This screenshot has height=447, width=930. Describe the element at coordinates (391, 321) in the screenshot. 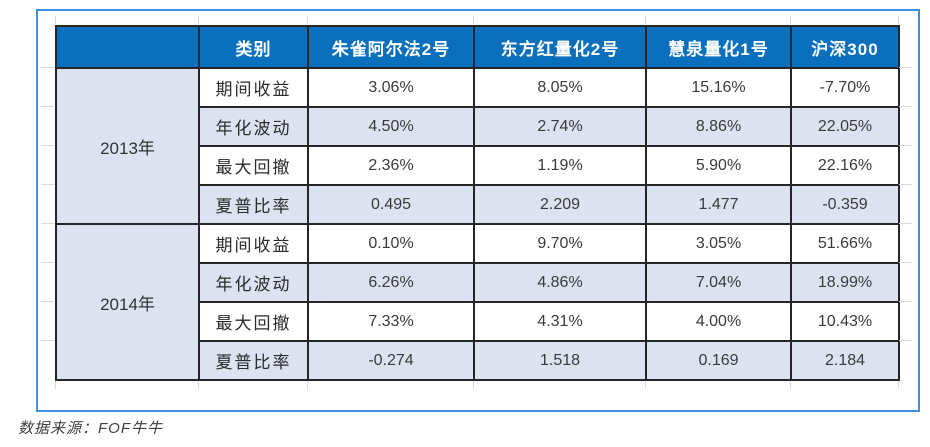

I see `value-cell: 7.33%` at that location.